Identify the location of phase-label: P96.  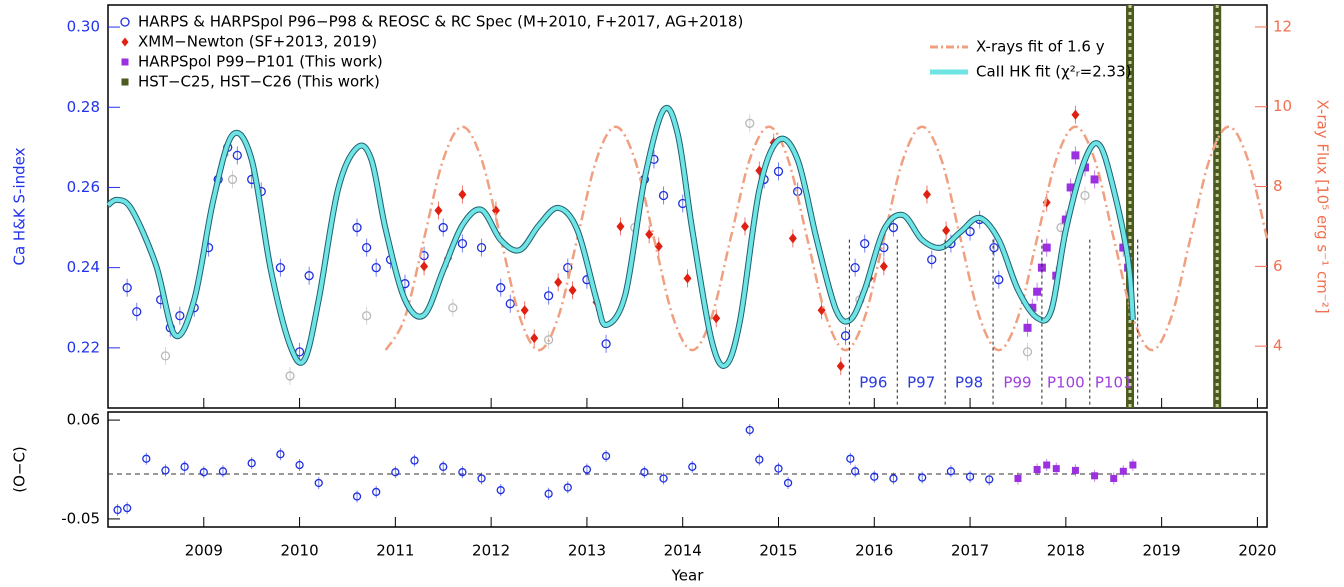
(873, 383).